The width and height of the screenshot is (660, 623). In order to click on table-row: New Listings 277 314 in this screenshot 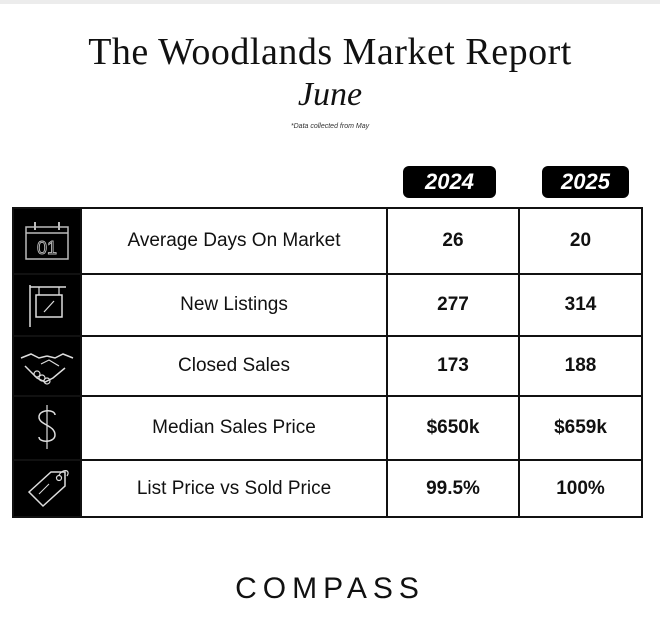, I will do `click(327, 305)`.